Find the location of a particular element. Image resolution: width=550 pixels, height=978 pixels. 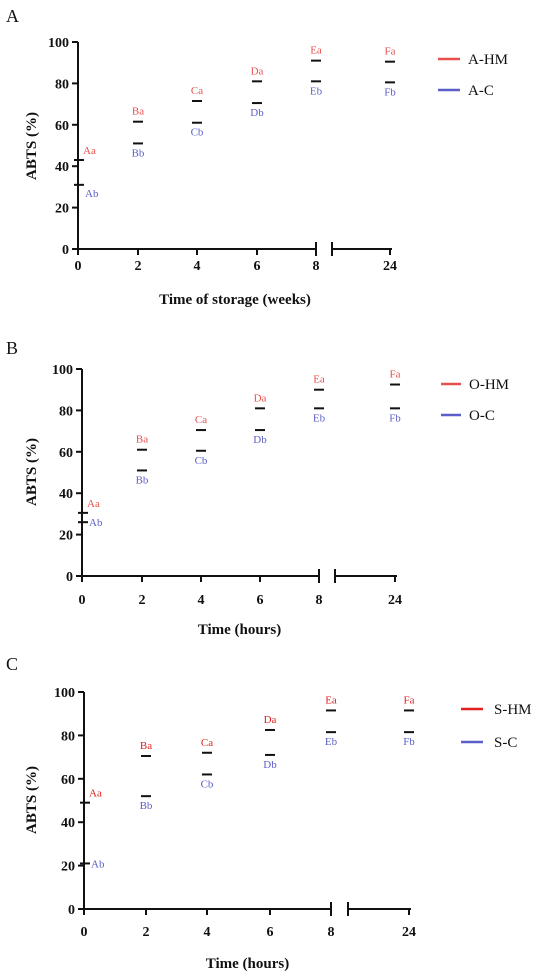

legend-label: O-C is located at coordinates (482, 416).